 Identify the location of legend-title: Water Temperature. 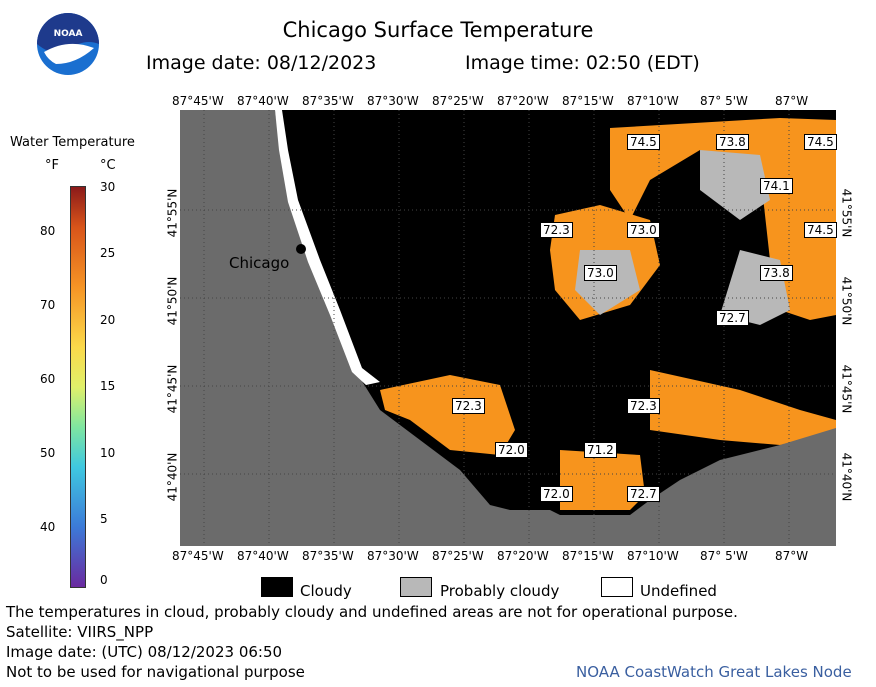
(72, 142).